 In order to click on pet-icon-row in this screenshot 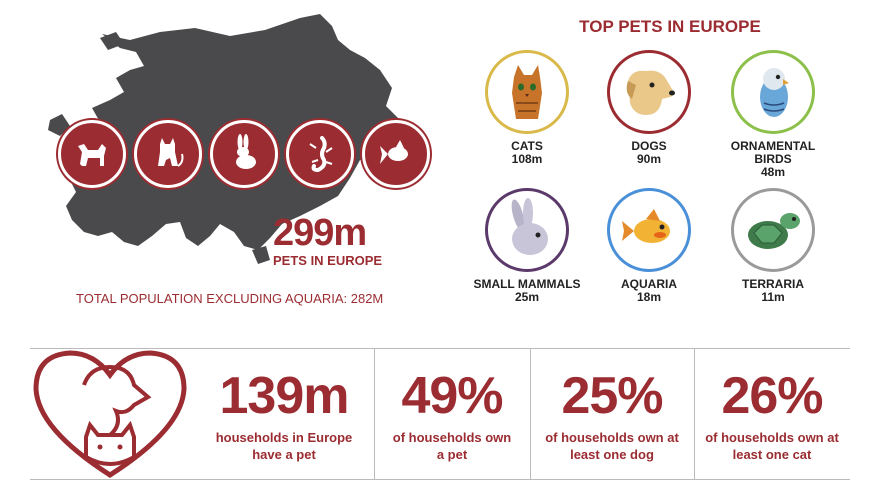, I will do `click(244, 154)`.